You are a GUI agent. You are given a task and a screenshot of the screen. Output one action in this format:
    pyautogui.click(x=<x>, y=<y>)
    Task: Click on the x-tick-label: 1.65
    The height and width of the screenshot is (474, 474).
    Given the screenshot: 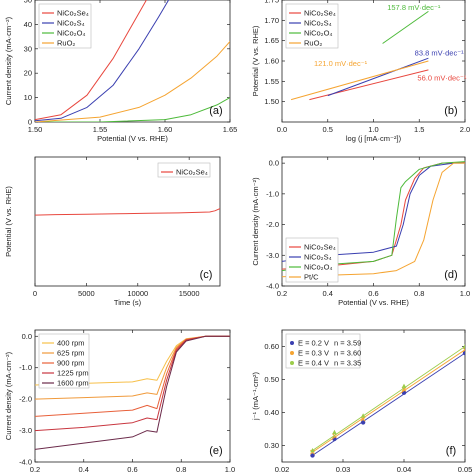 What is the action you would take?
    pyautogui.click(x=230, y=129)
    